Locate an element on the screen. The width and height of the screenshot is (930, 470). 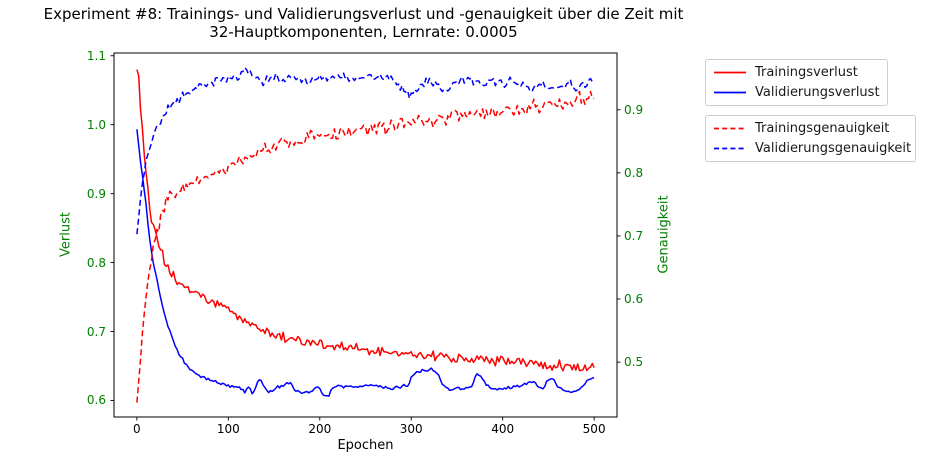
x-tick-label: 500 is located at coordinates (594, 429).